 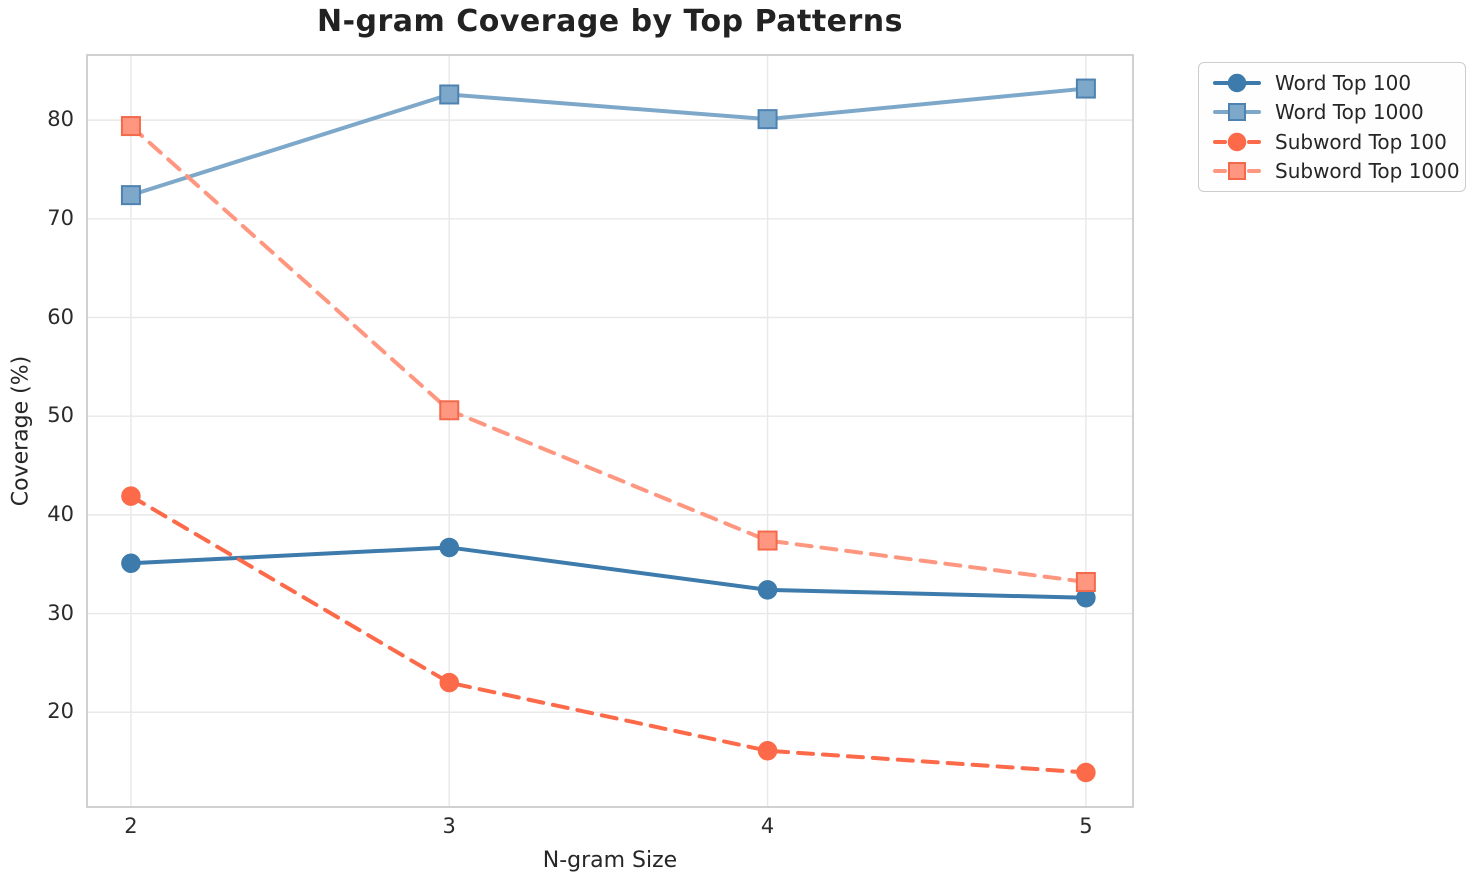 I want to click on x-tick-label: 3, so click(x=449, y=826).